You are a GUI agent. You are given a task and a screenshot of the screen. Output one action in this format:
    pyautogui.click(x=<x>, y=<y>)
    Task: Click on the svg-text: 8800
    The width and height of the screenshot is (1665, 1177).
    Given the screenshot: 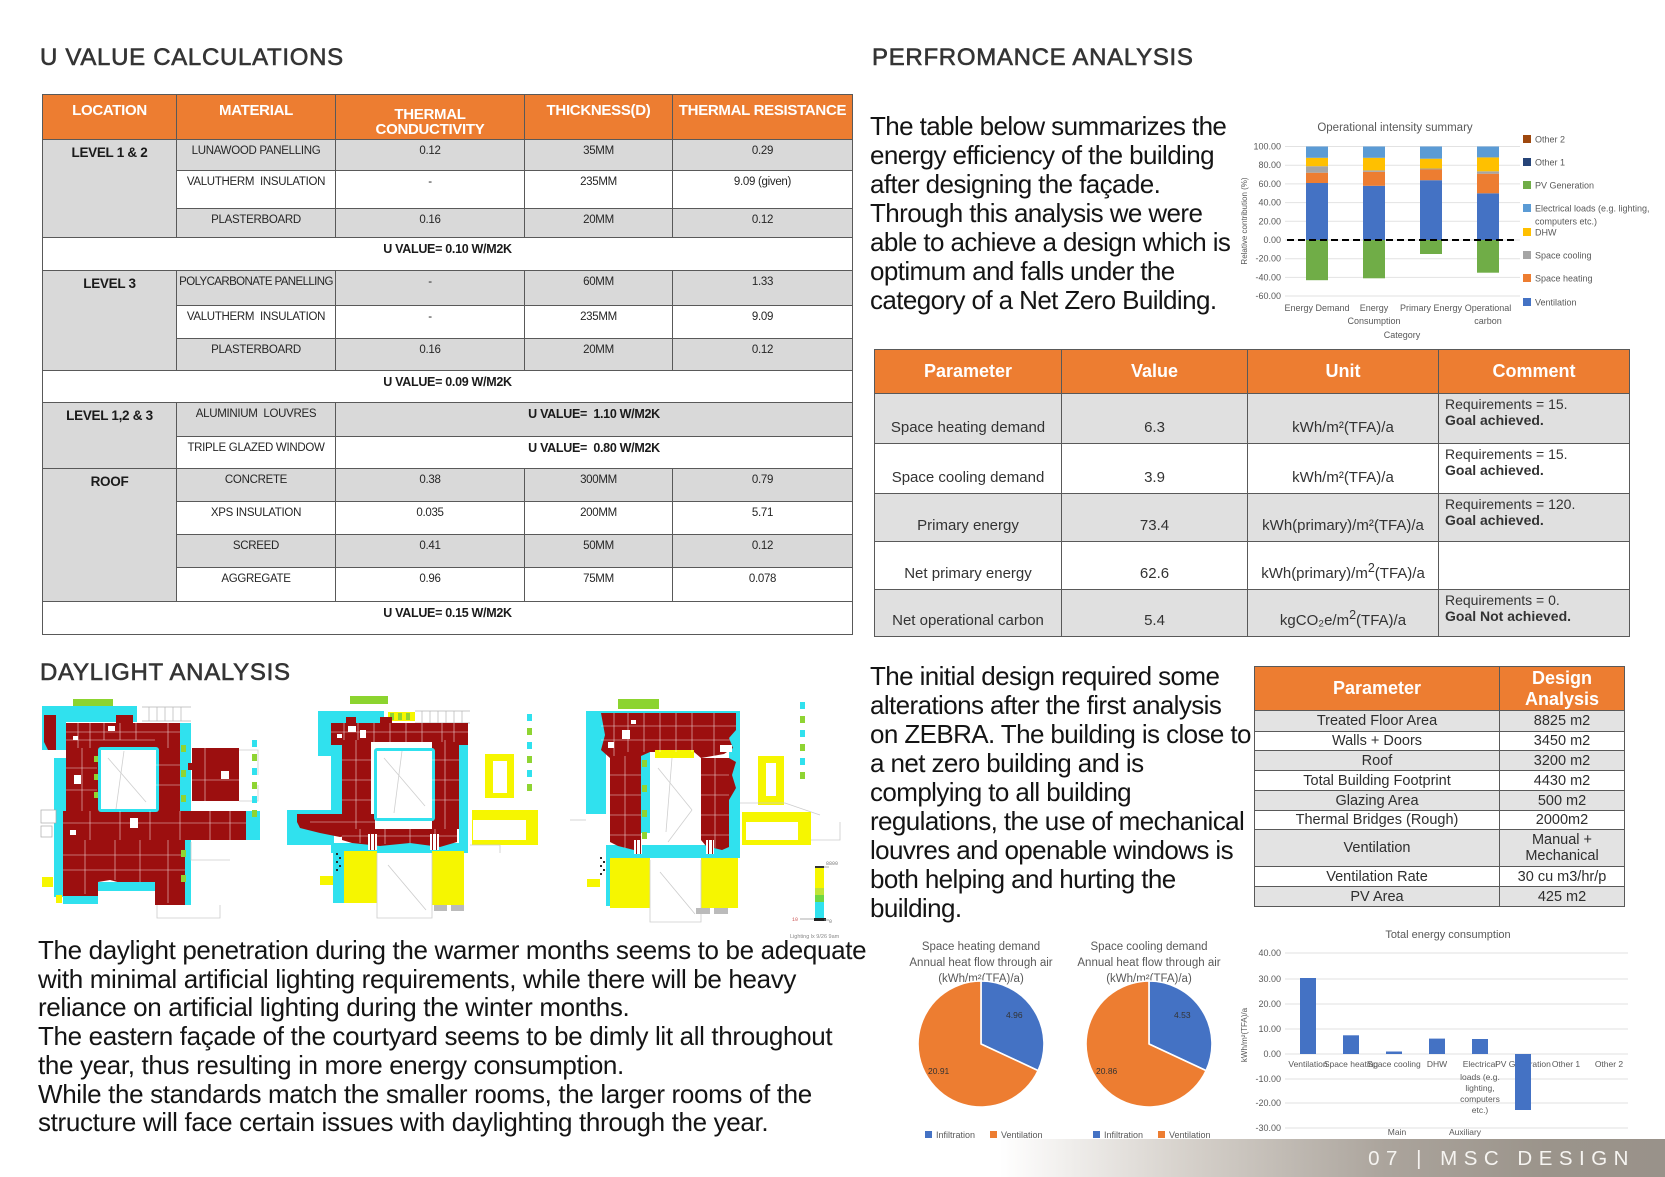 What is the action you would take?
    pyautogui.click(x=832, y=864)
    